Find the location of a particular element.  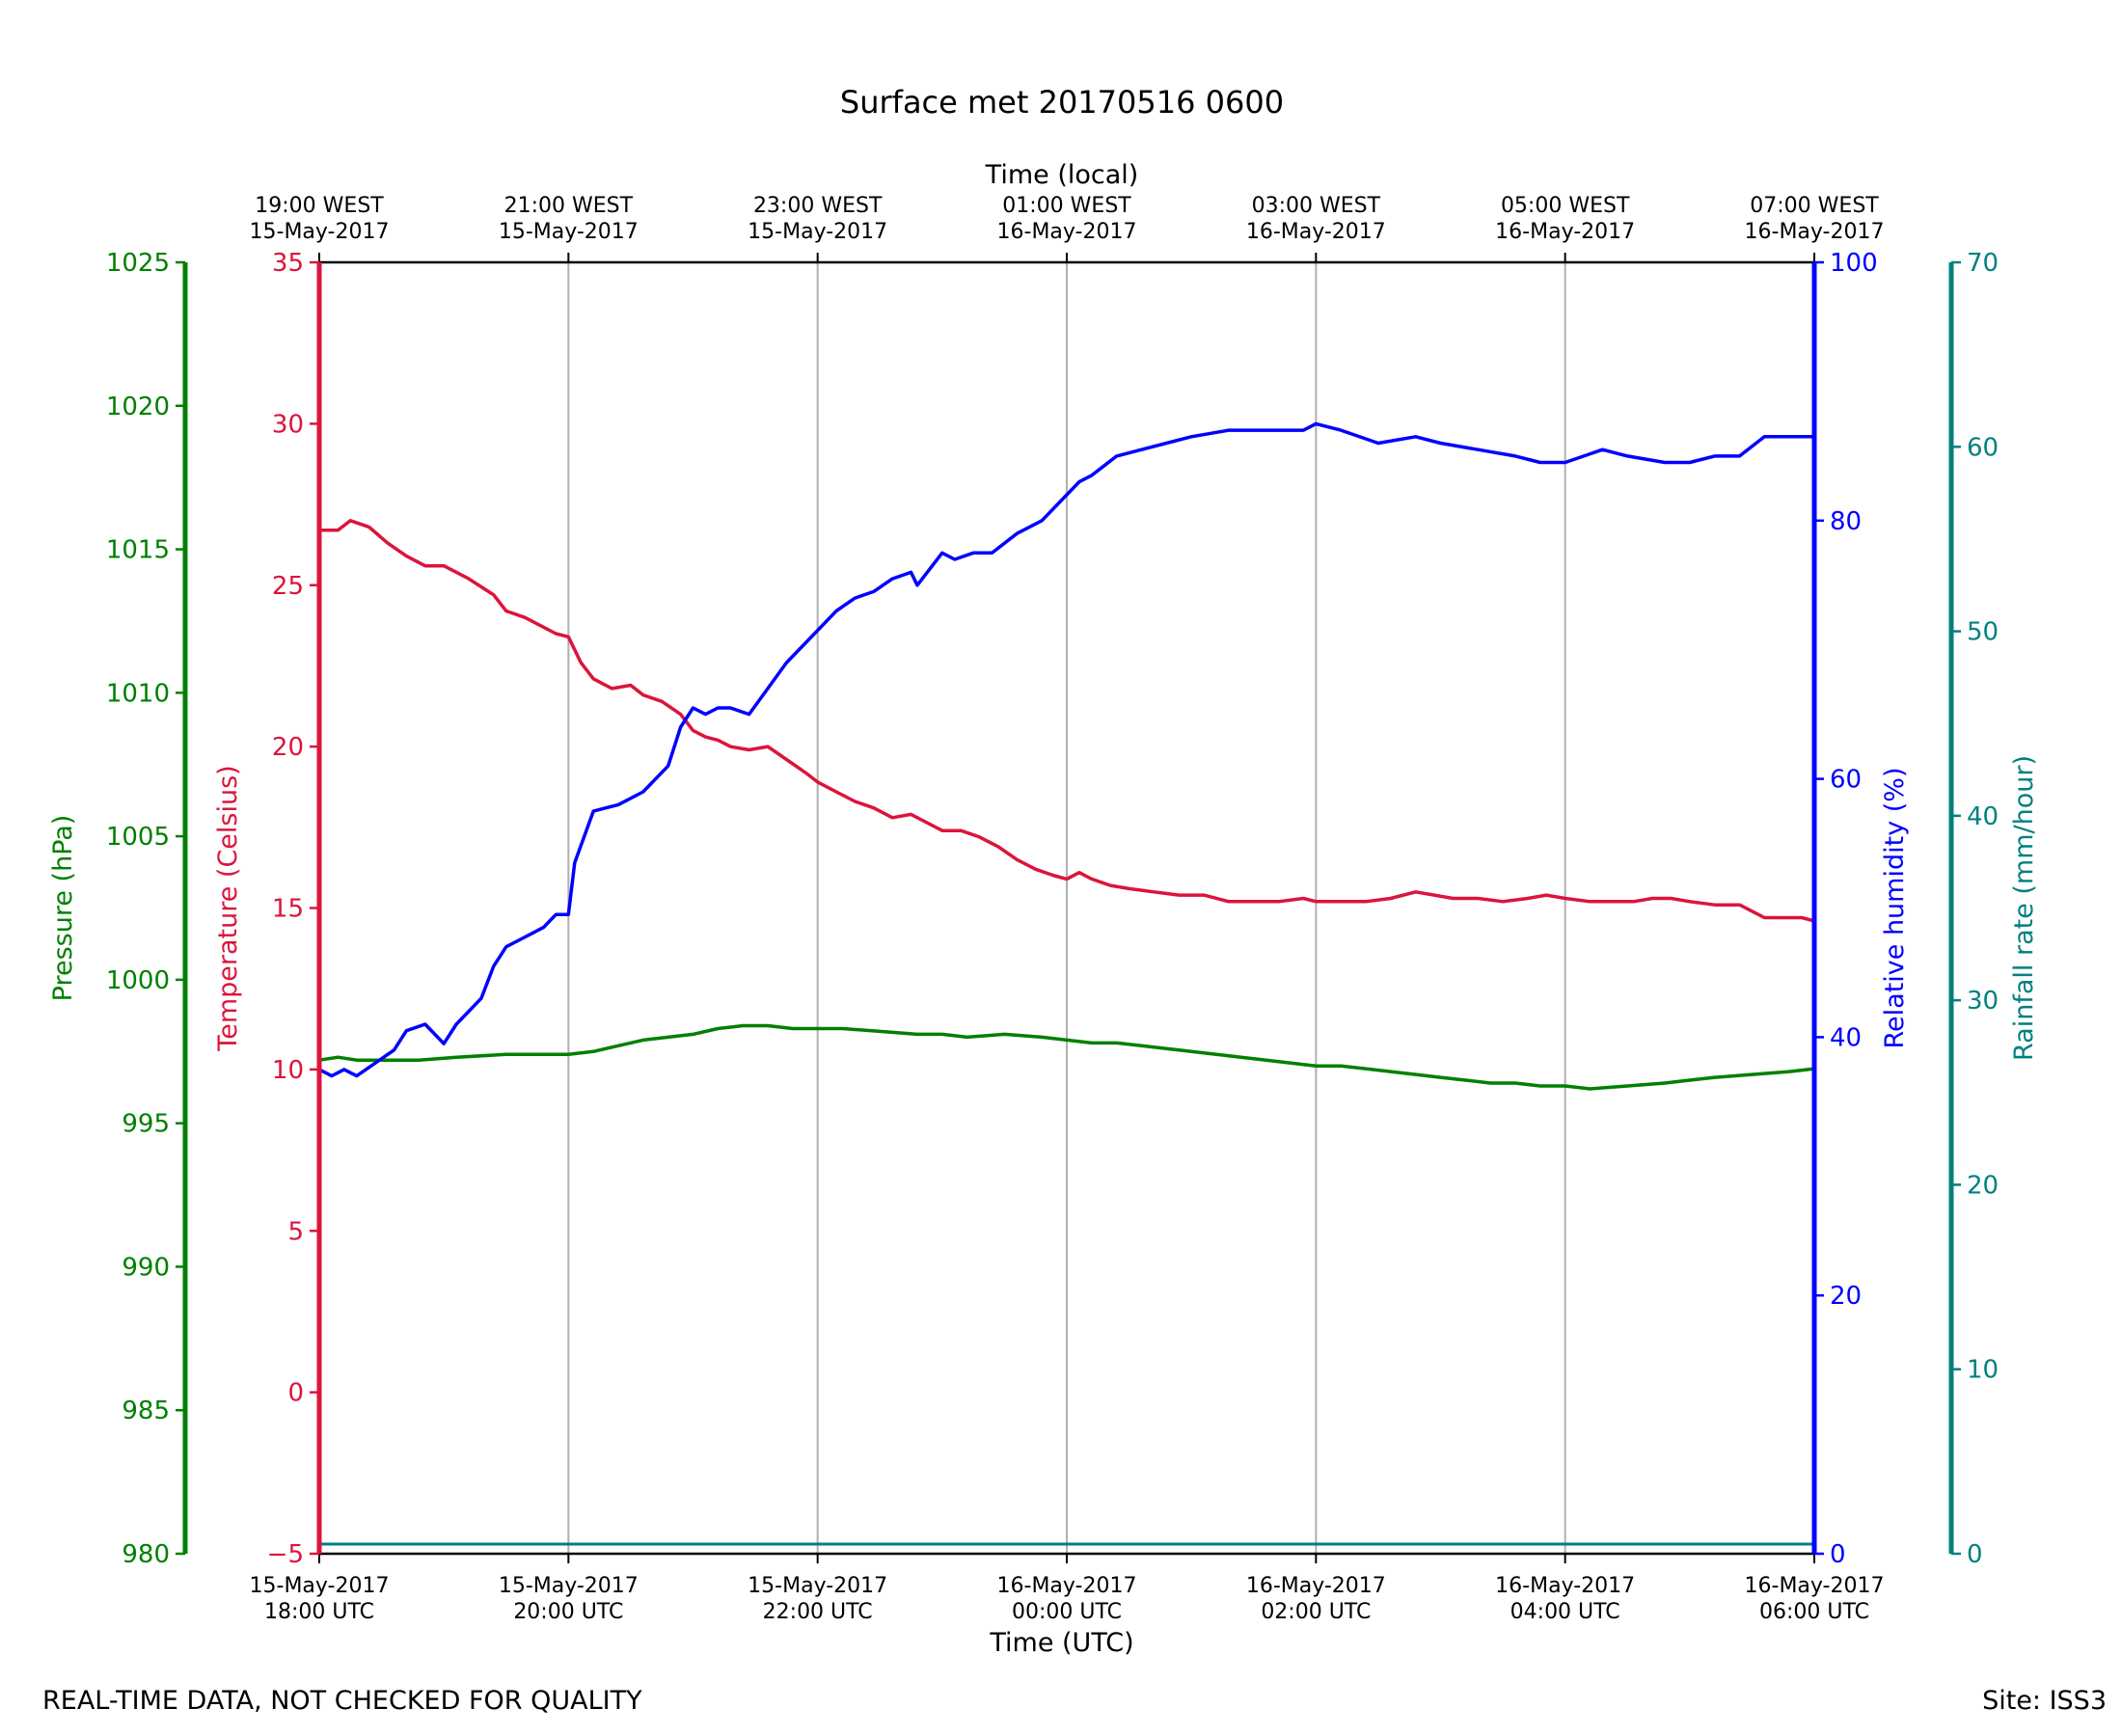

chart-title: Surface met 20170516 0600 is located at coordinates (1062, 102).